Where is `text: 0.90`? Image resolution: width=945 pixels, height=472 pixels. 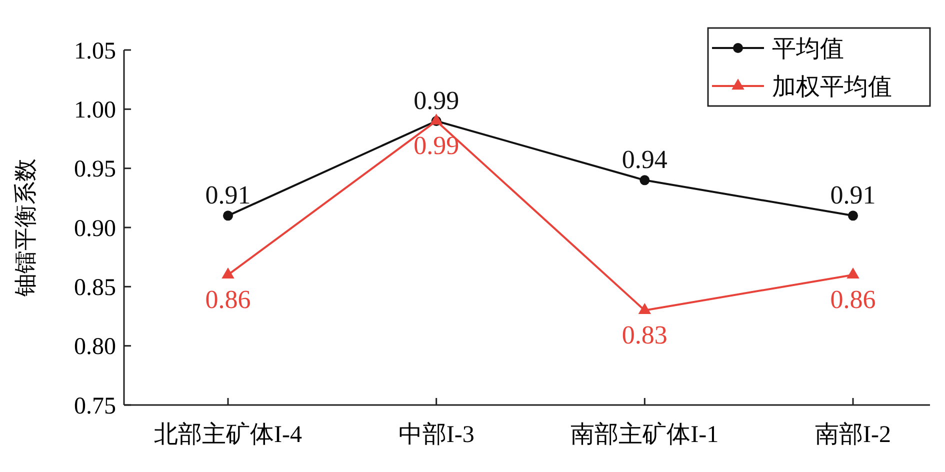
text: 0.90 is located at coordinates (95, 229).